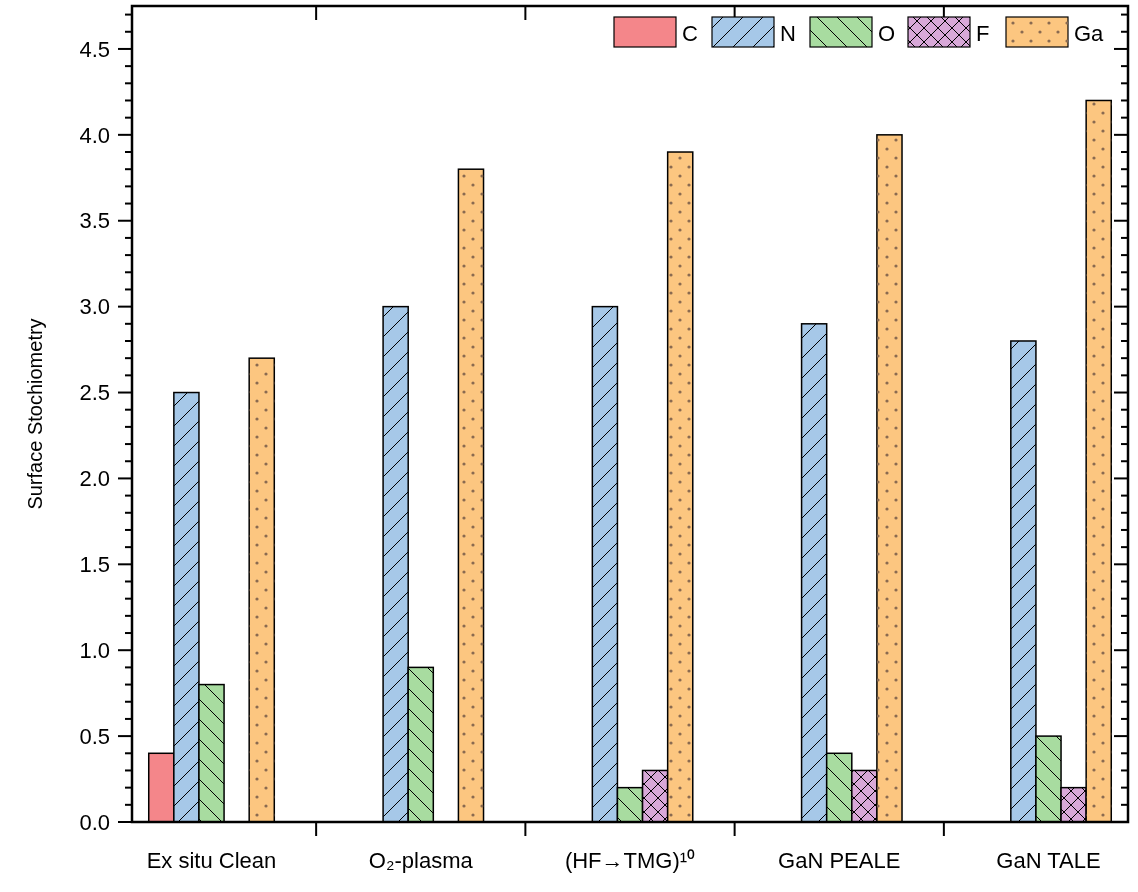  Describe the element at coordinates (1048, 860) in the screenshot. I see `x-tick-label: GaN TALE` at that location.